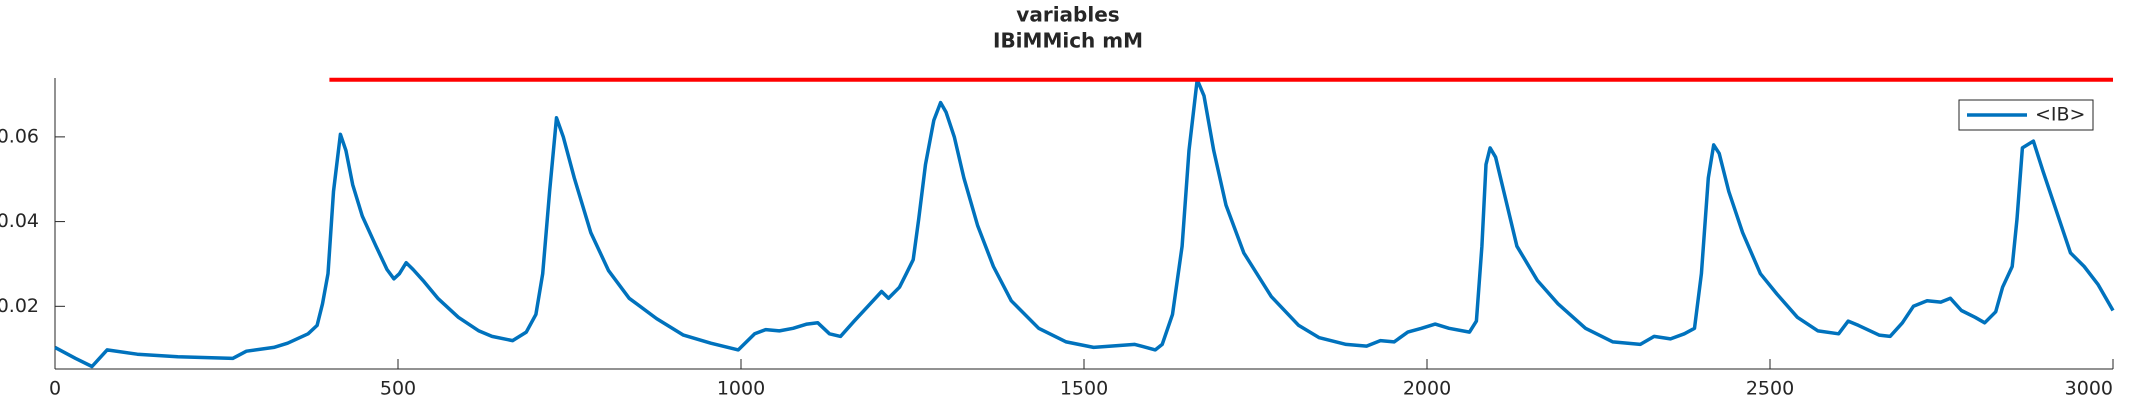 Image resolution: width=2133 pixels, height=400 pixels. I want to click on x-tick-label: 2000, so click(1427, 389).